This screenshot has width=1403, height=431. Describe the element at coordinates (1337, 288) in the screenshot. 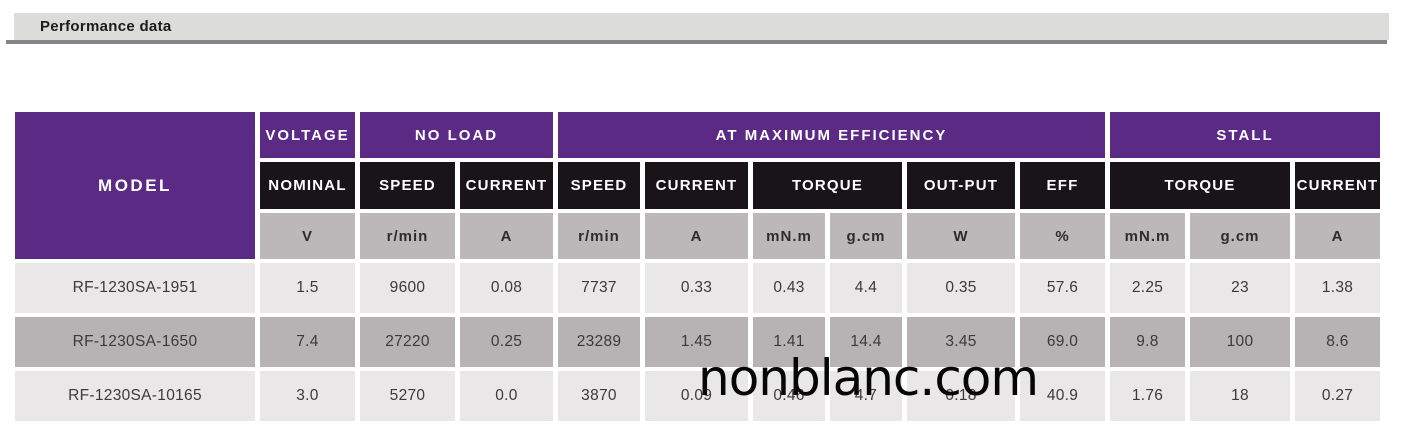

I see `data-cell: 1.38` at that location.